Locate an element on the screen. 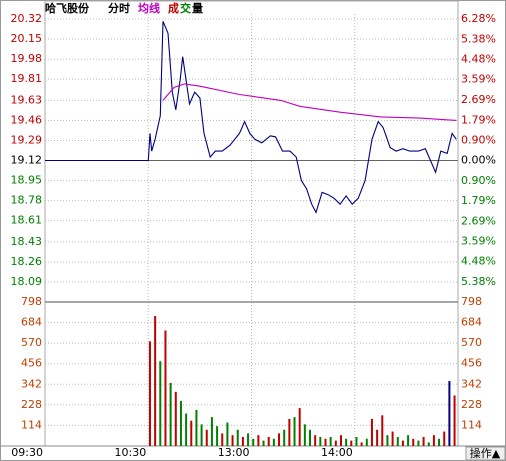 This screenshot has height=461, width=506. y2-tick-label: 0.00% is located at coordinates (478, 160).